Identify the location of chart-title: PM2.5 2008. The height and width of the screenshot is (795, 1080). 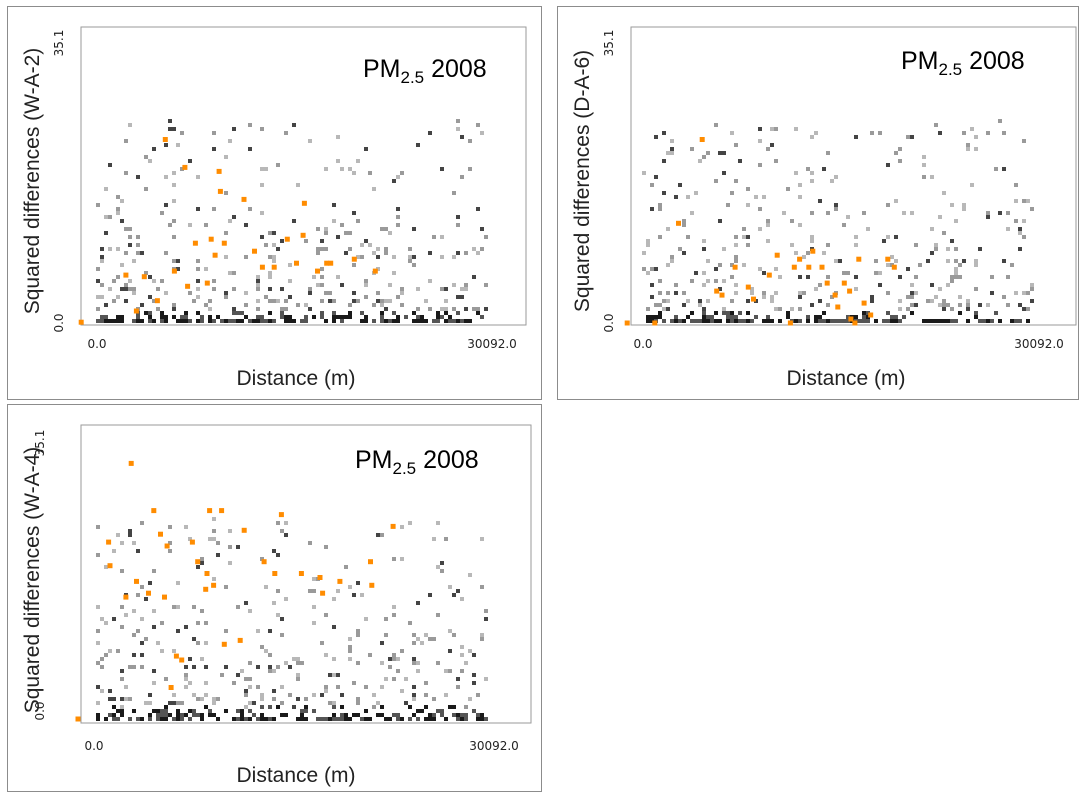
(963, 63).